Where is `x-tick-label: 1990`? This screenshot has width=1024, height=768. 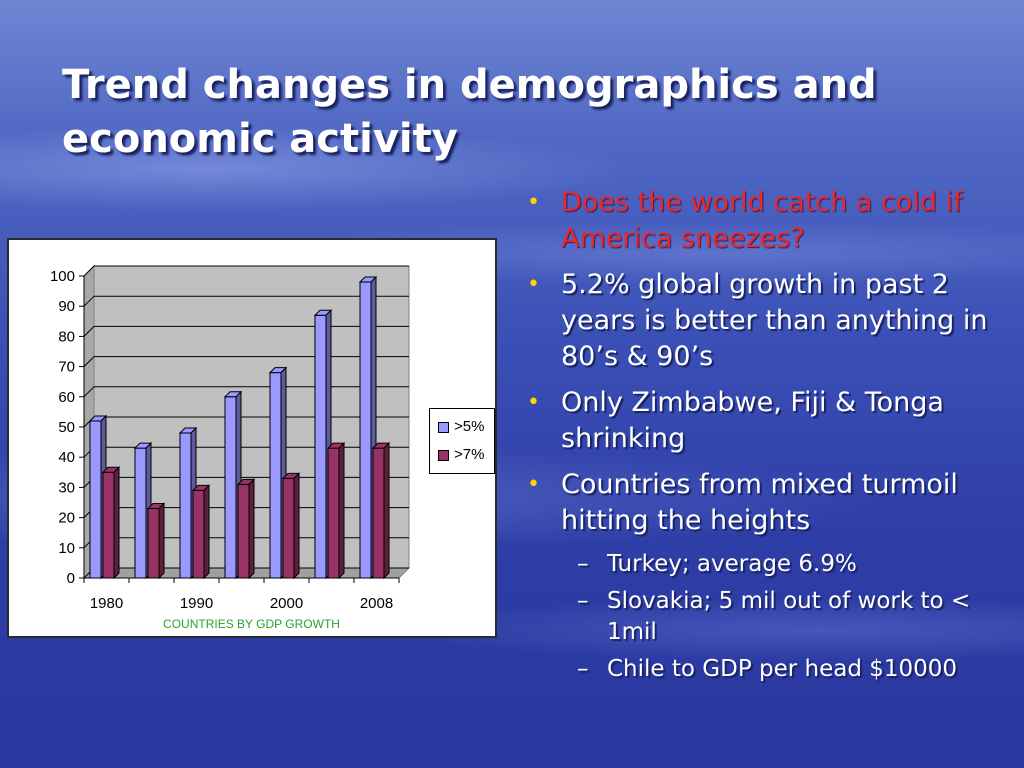 x-tick-label: 1990 is located at coordinates (196, 603).